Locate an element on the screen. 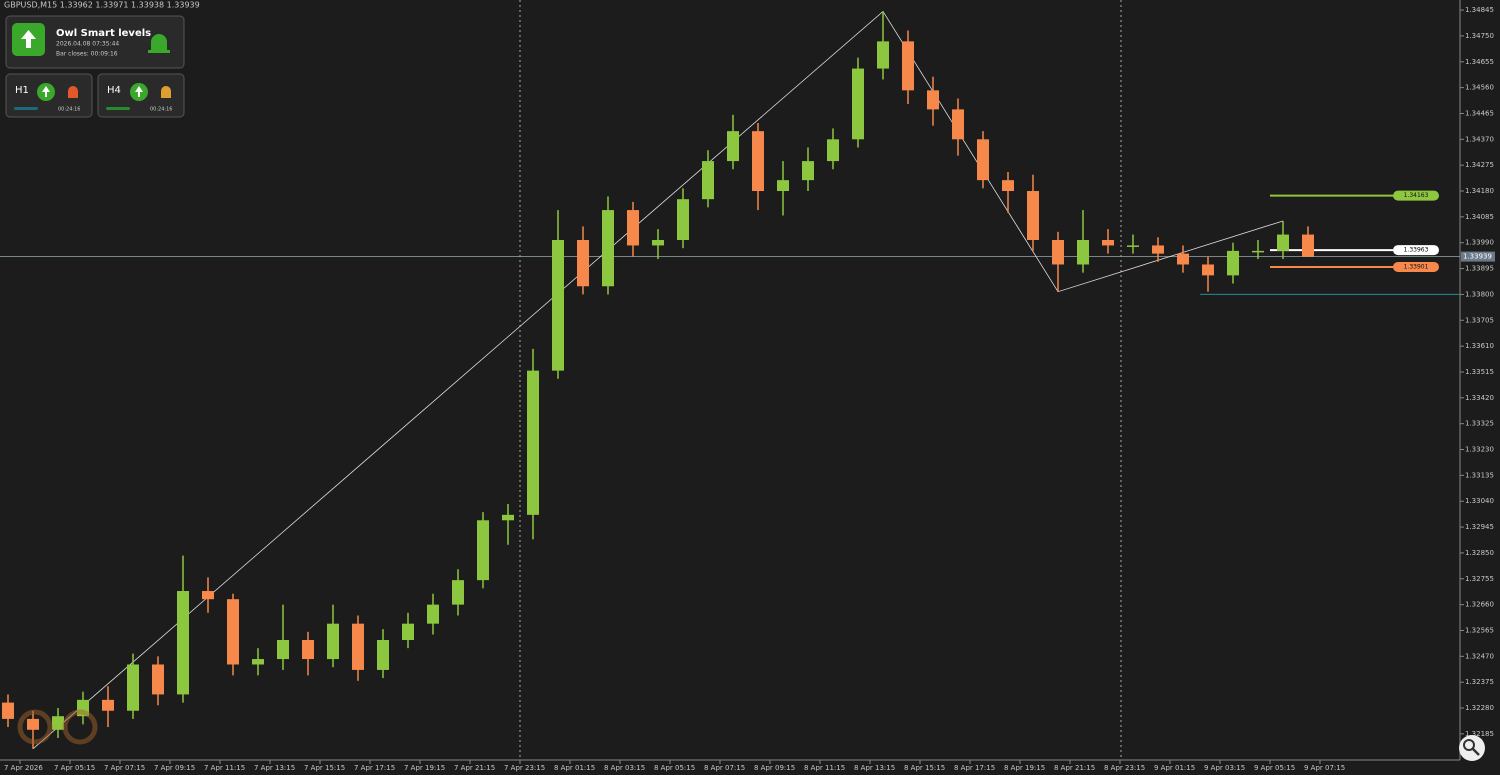 The height and width of the screenshot is (775, 1500). level-label: 1.33963 is located at coordinates (1416, 250).